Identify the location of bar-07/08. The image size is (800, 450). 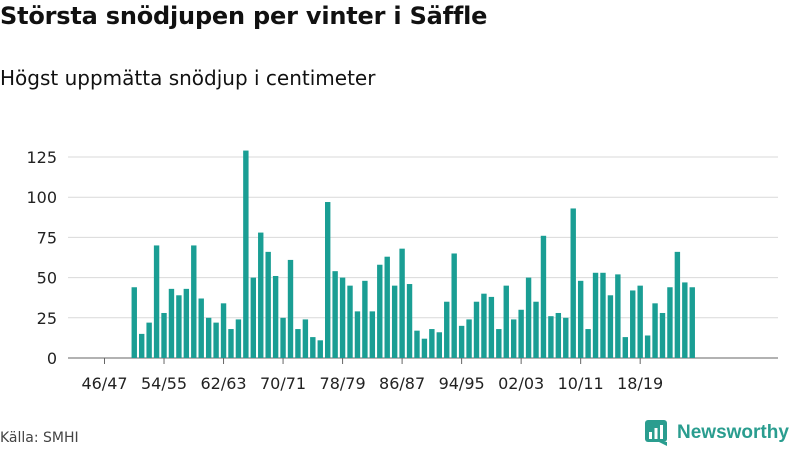
(558, 335).